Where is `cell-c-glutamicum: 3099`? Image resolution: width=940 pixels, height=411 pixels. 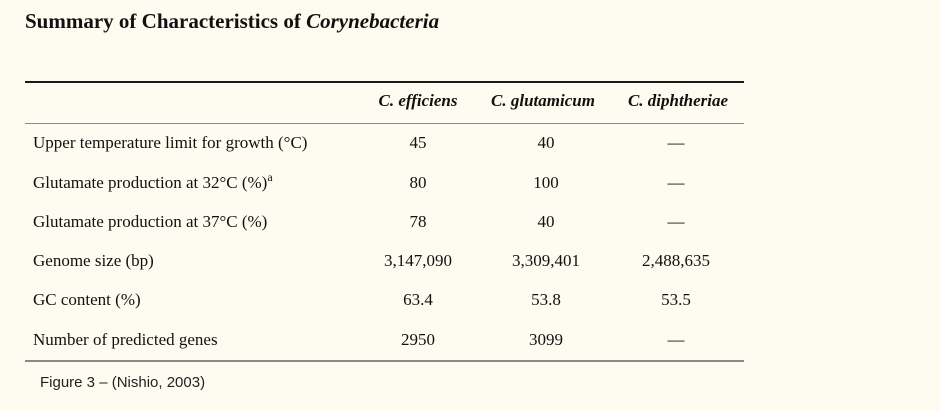 cell-c-glutamicum: 3099 is located at coordinates (546, 339).